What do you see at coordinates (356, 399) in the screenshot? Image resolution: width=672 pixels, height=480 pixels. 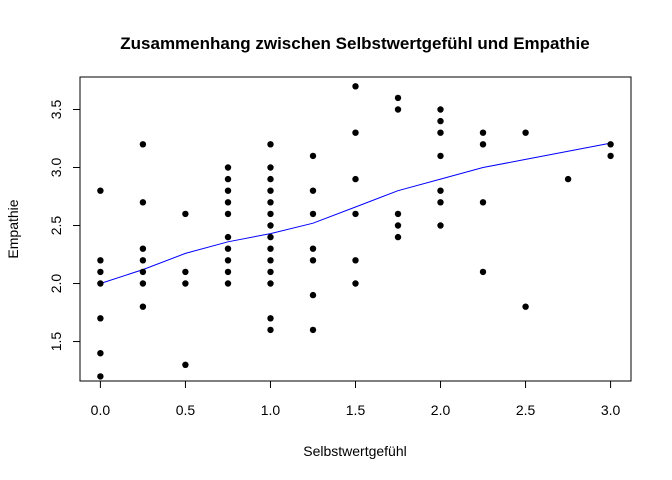 I see `x-axis: 0.0 0.5 1.0 1.5 2.0 2.5 3.0` at bounding box center [356, 399].